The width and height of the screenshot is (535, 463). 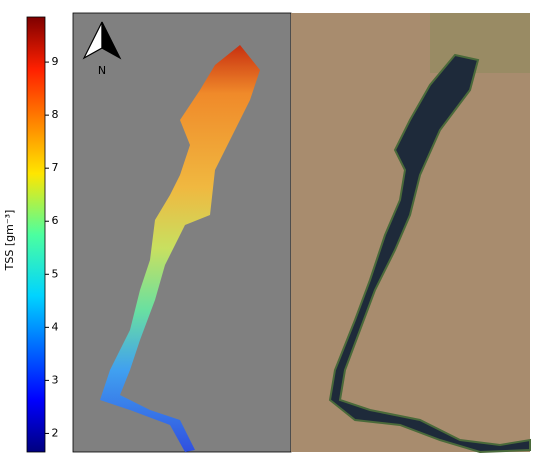 I want to click on north-arrow: N, so click(x=102, y=49).